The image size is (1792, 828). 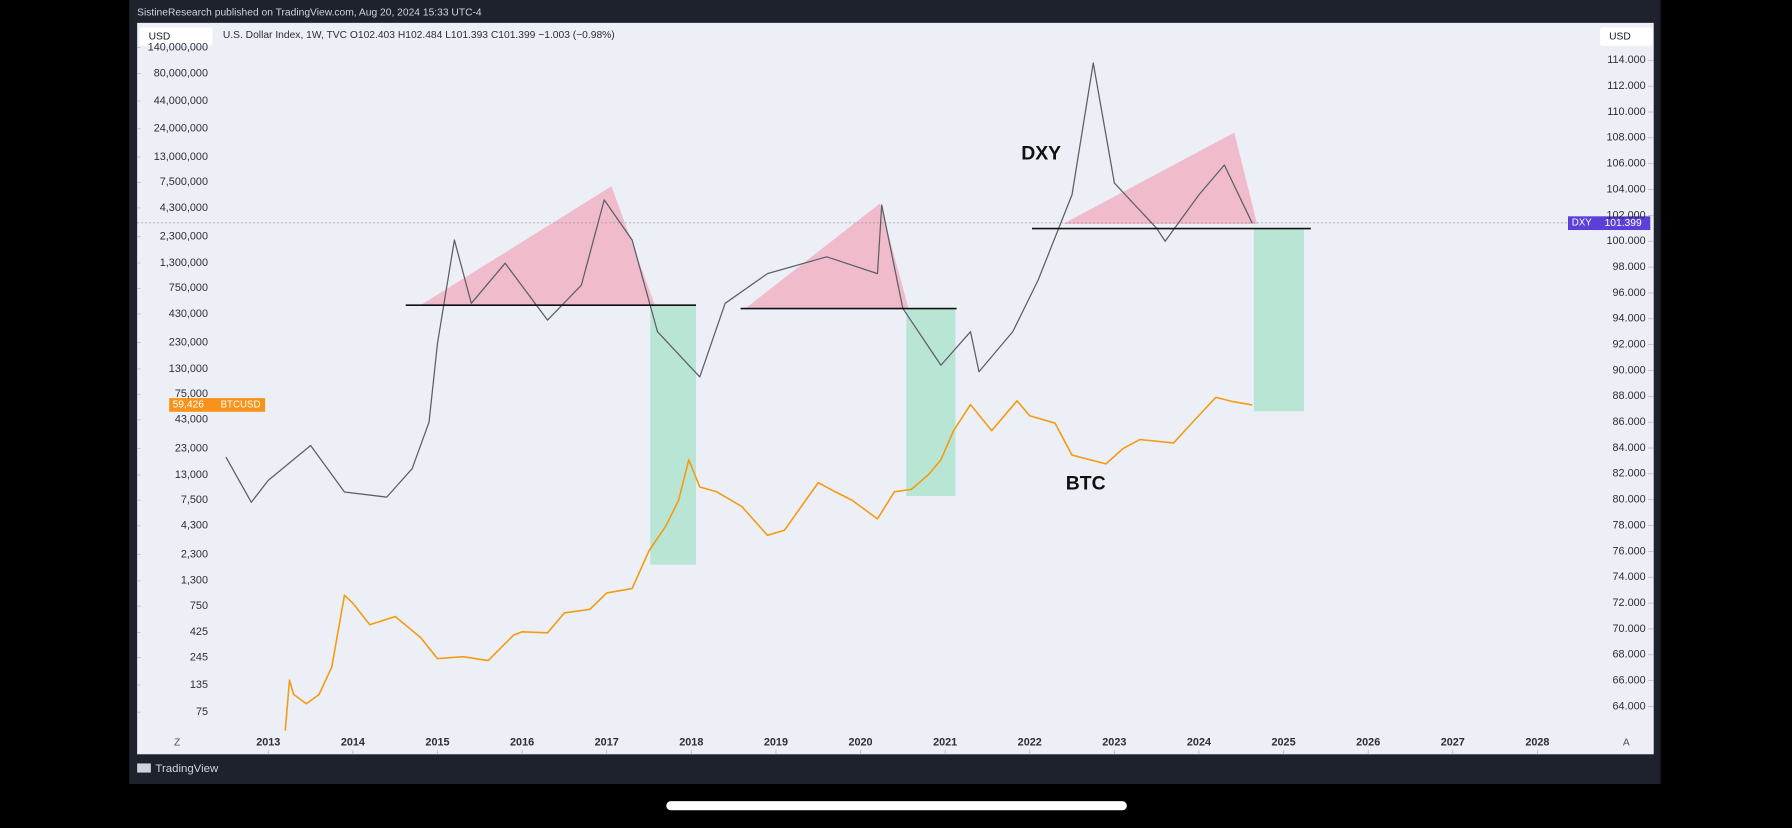 What do you see at coordinates (353, 743) in the screenshot?
I see `x-tick-label: 2014` at bounding box center [353, 743].